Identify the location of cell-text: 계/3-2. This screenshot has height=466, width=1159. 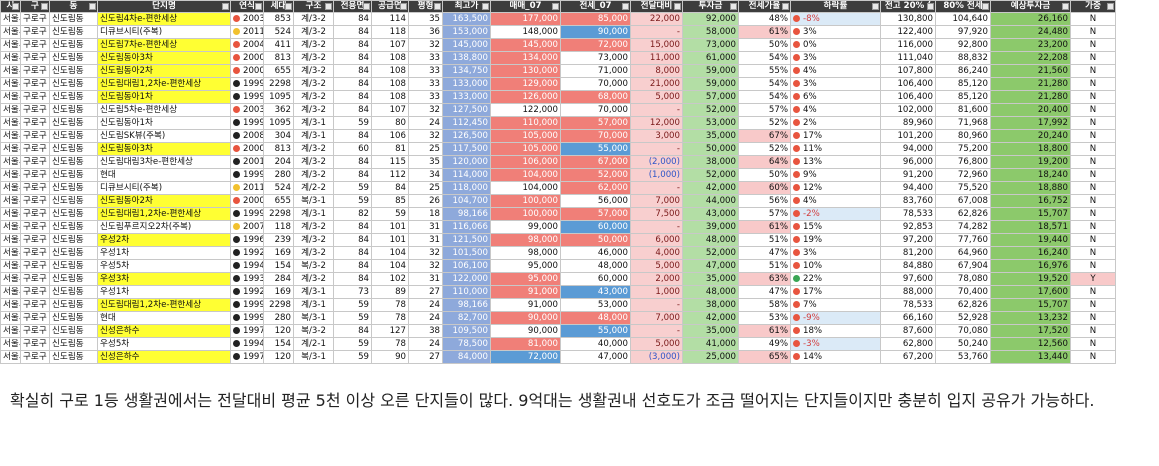
(313, 278).